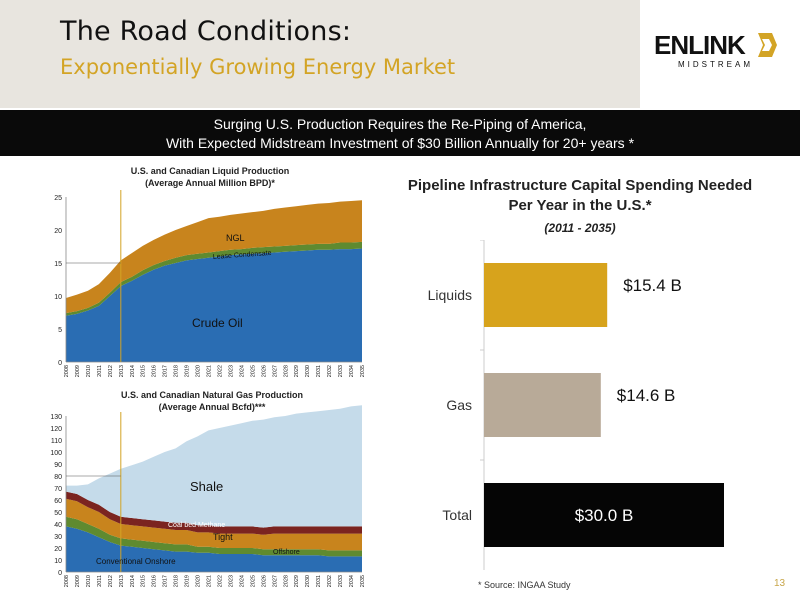 This screenshot has height=600, width=800. I want to click on gas-y-tick-label: 100, so click(56, 453).